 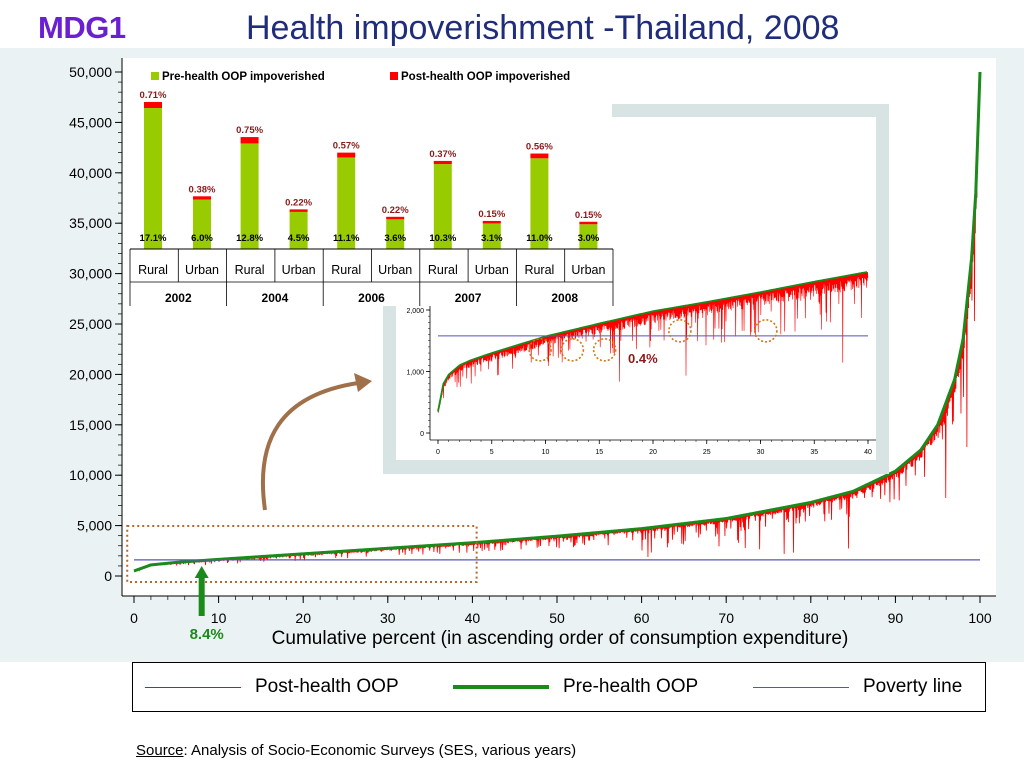 I want to click on inset-y-tick-label: 0, so click(x=422, y=434).